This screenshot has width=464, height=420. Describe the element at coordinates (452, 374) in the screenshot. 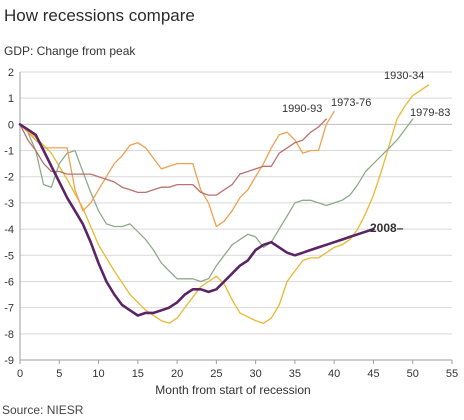

I see `x-tick-label: 55` at that location.